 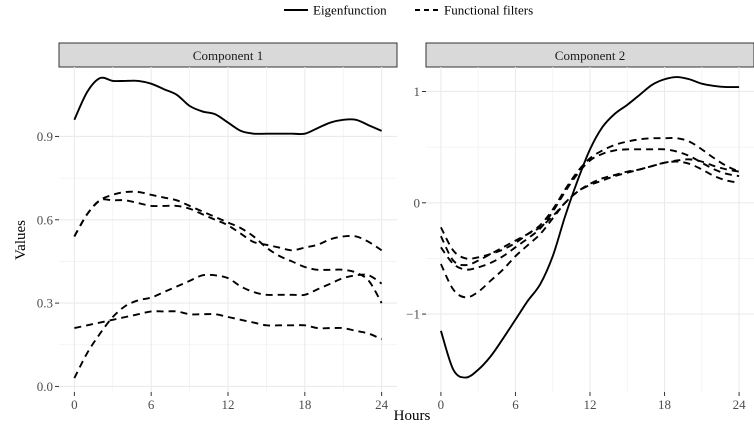 I want to click on y-tick-label: −1, so click(x=413, y=314).